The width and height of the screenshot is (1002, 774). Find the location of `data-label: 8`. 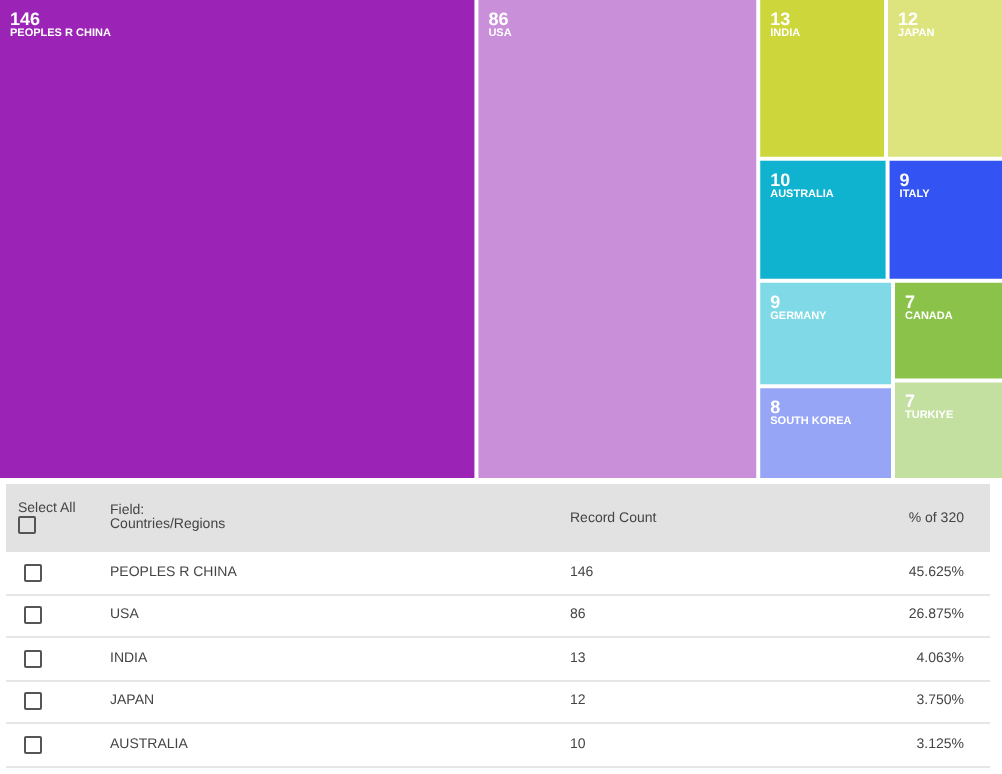

data-label: 8 is located at coordinates (775, 407).